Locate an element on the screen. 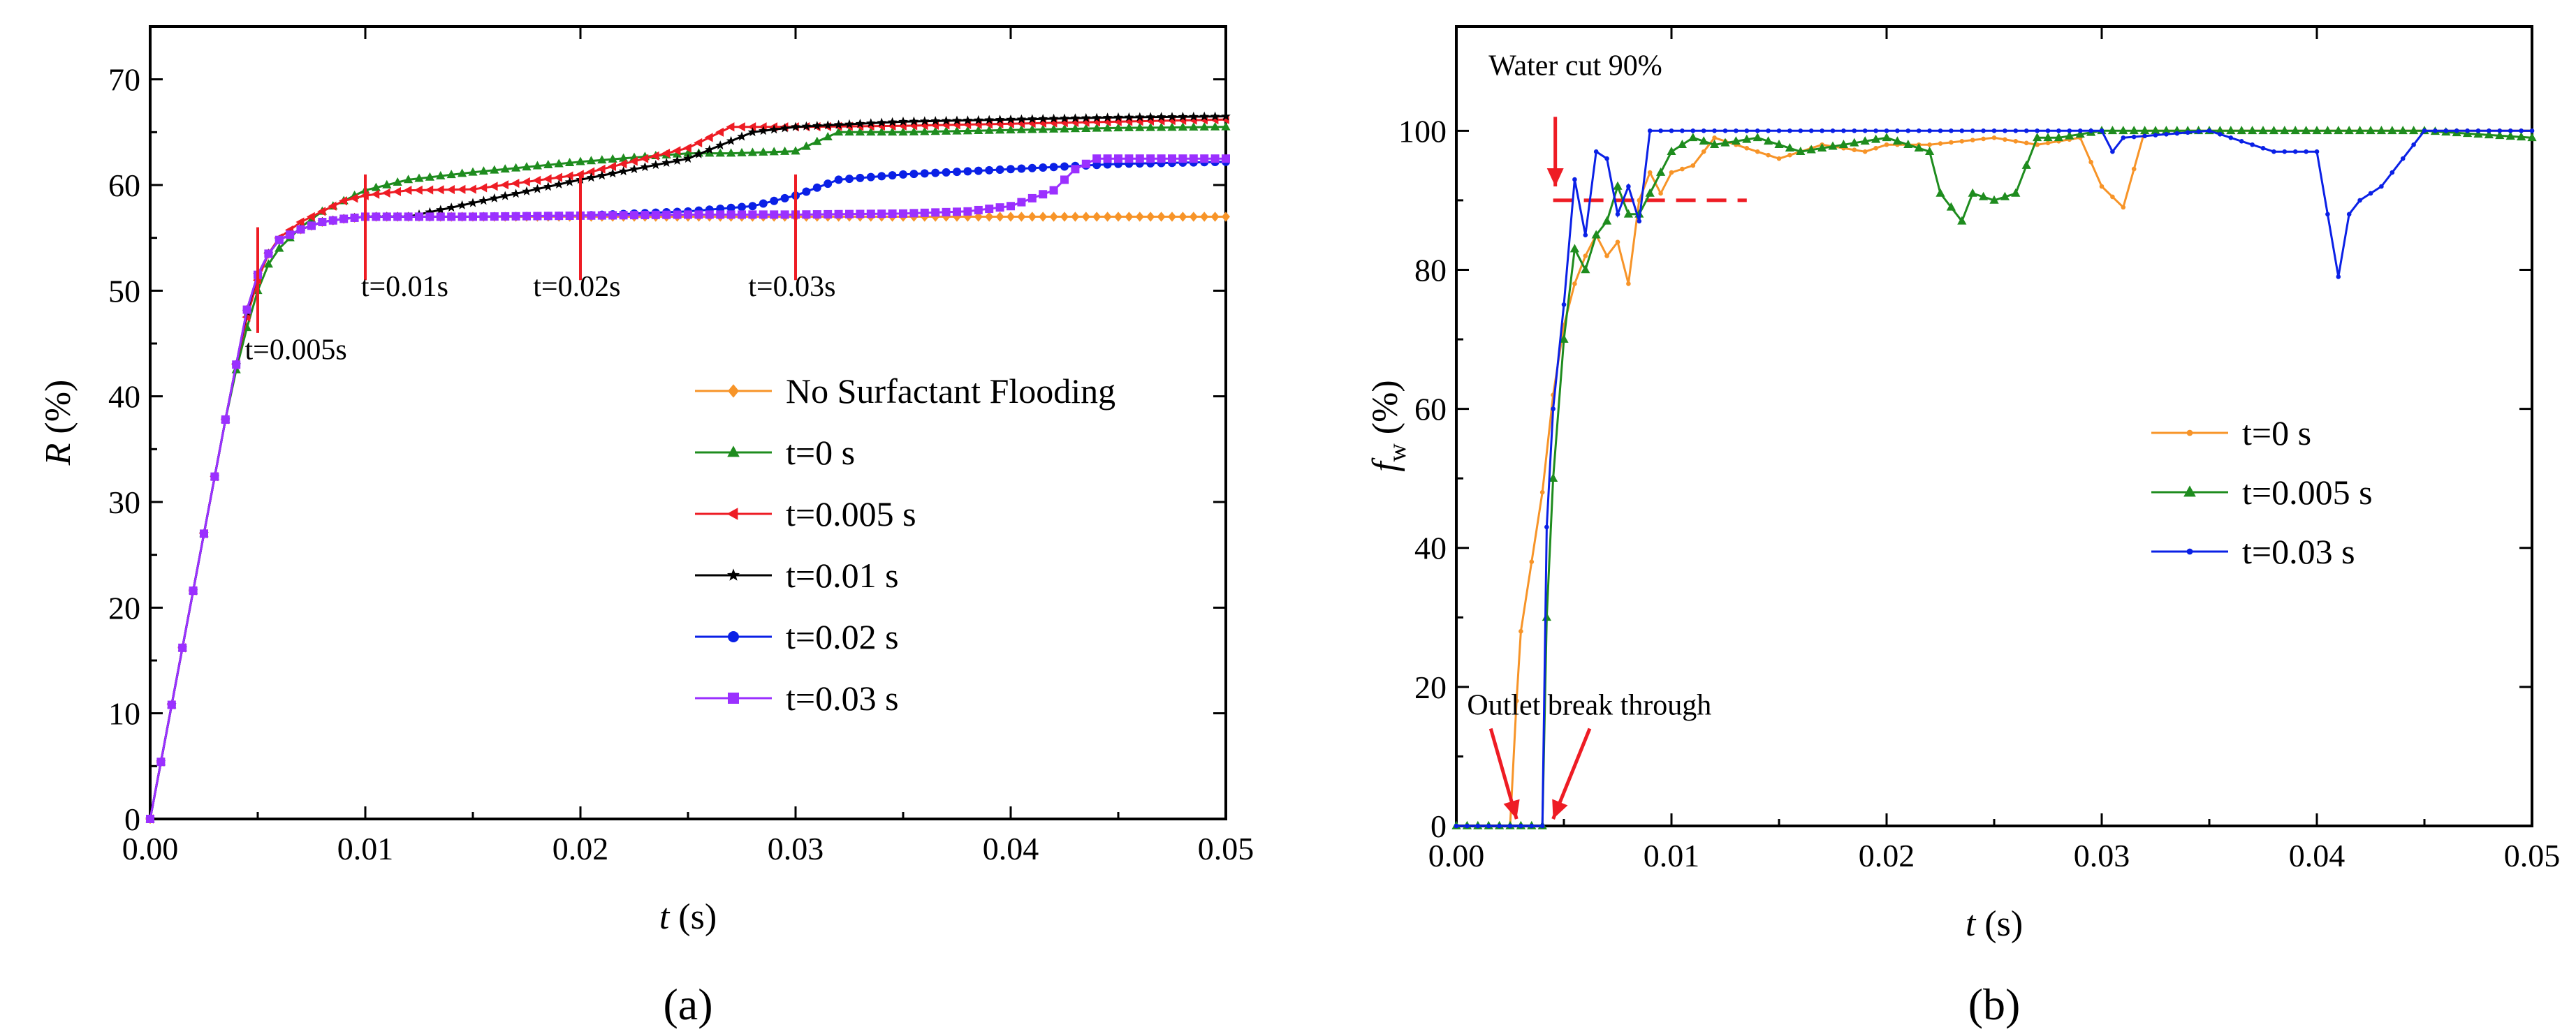  y-tick-label: 30 is located at coordinates (124, 502).